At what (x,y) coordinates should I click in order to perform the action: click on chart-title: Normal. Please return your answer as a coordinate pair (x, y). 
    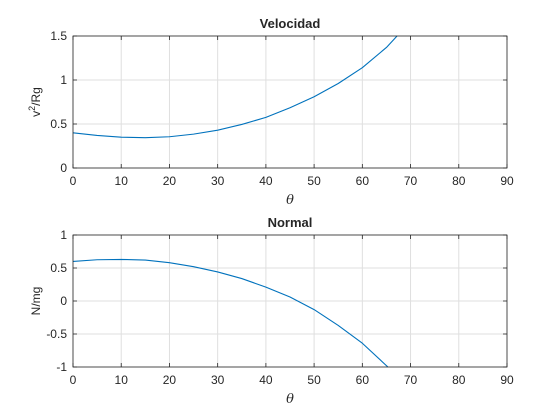
    Looking at the image, I should click on (290, 222).